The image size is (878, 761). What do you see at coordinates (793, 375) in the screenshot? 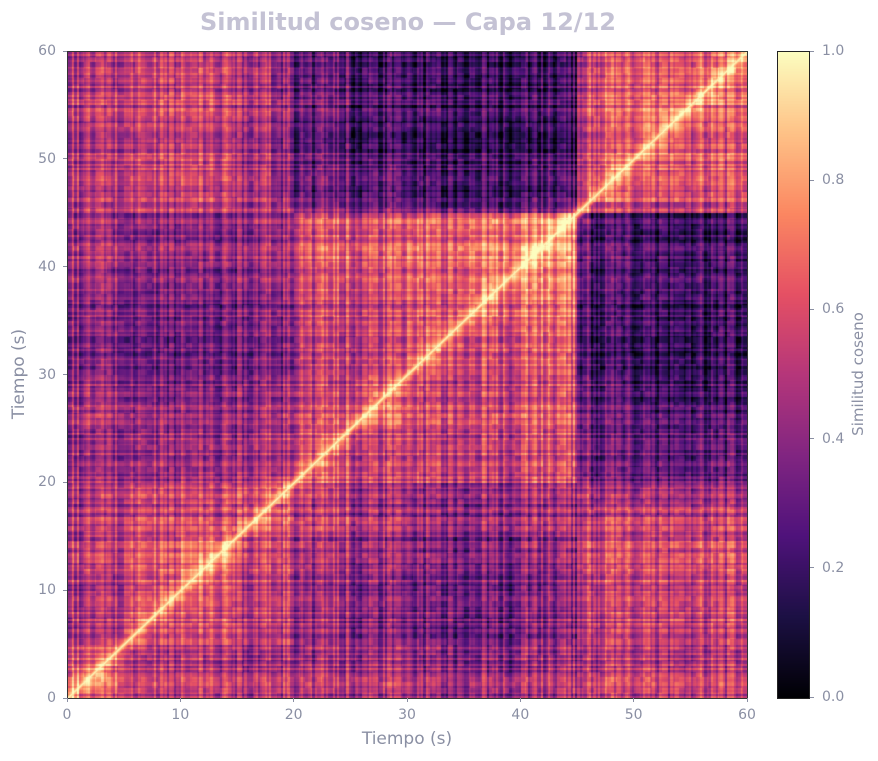
I see `colorbar` at bounding box center [793, 375].